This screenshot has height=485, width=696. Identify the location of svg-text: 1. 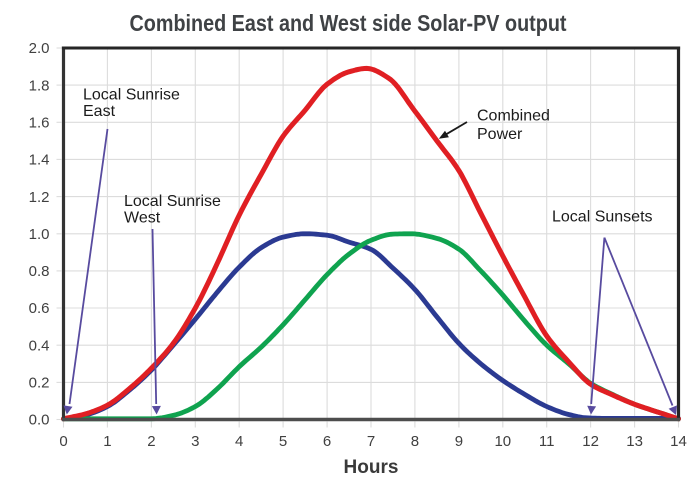
(107, 441).